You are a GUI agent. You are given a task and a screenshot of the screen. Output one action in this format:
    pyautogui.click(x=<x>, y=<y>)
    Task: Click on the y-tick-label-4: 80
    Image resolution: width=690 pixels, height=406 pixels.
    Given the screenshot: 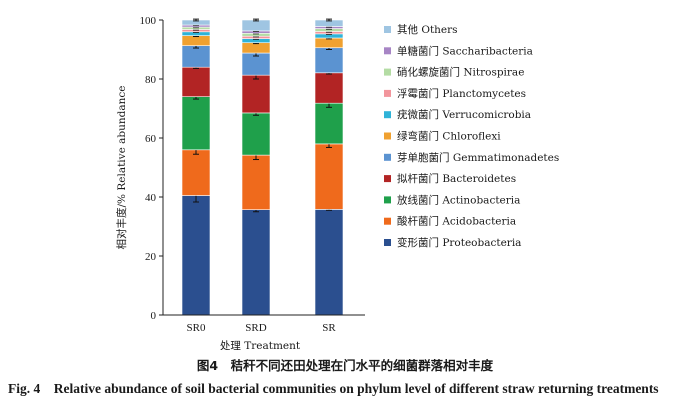 What is the action you would take?
    pyautogui.click(x=151, y=80)
    